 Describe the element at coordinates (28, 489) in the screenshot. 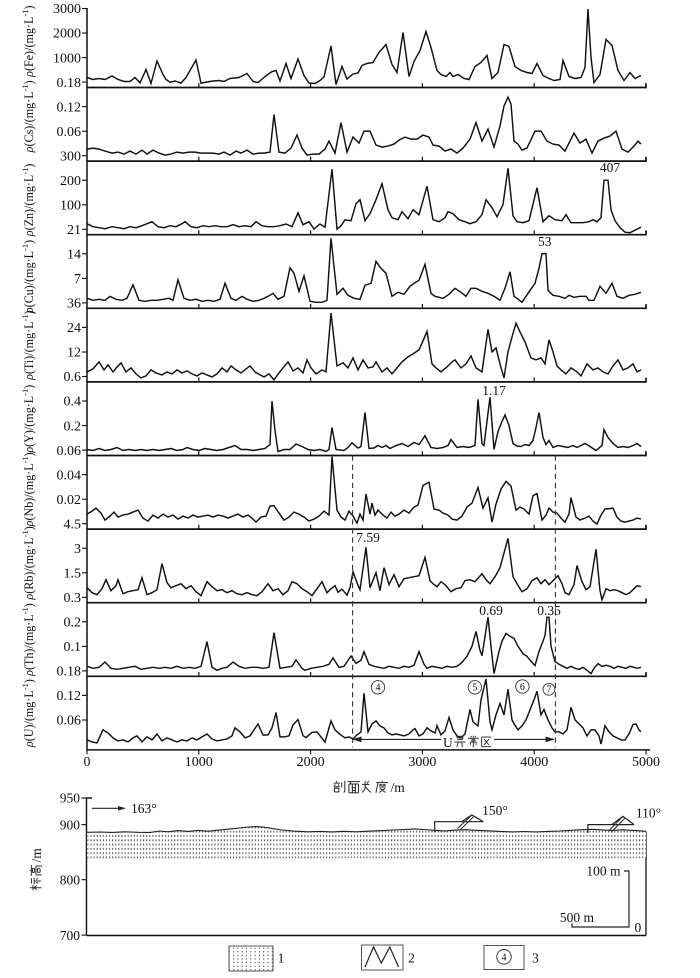

I see `svg-text: ρ(Nb)/(mg·L-1)` at that location.